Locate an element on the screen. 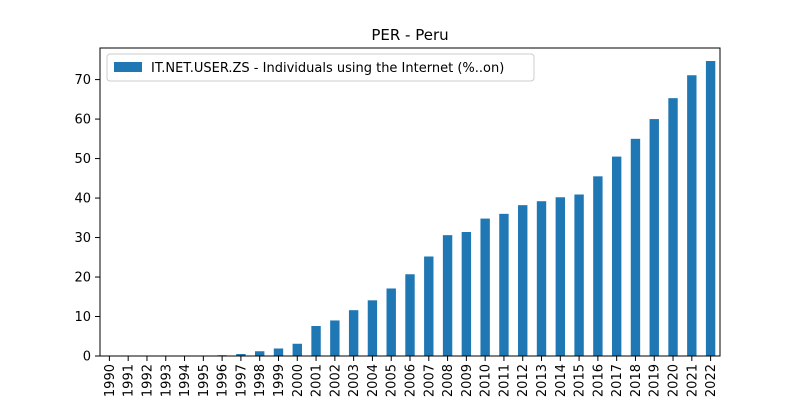 Image resolution: width=800 pixels, height=404 pixels. bar-2016 is located at coordinates (597, 266).